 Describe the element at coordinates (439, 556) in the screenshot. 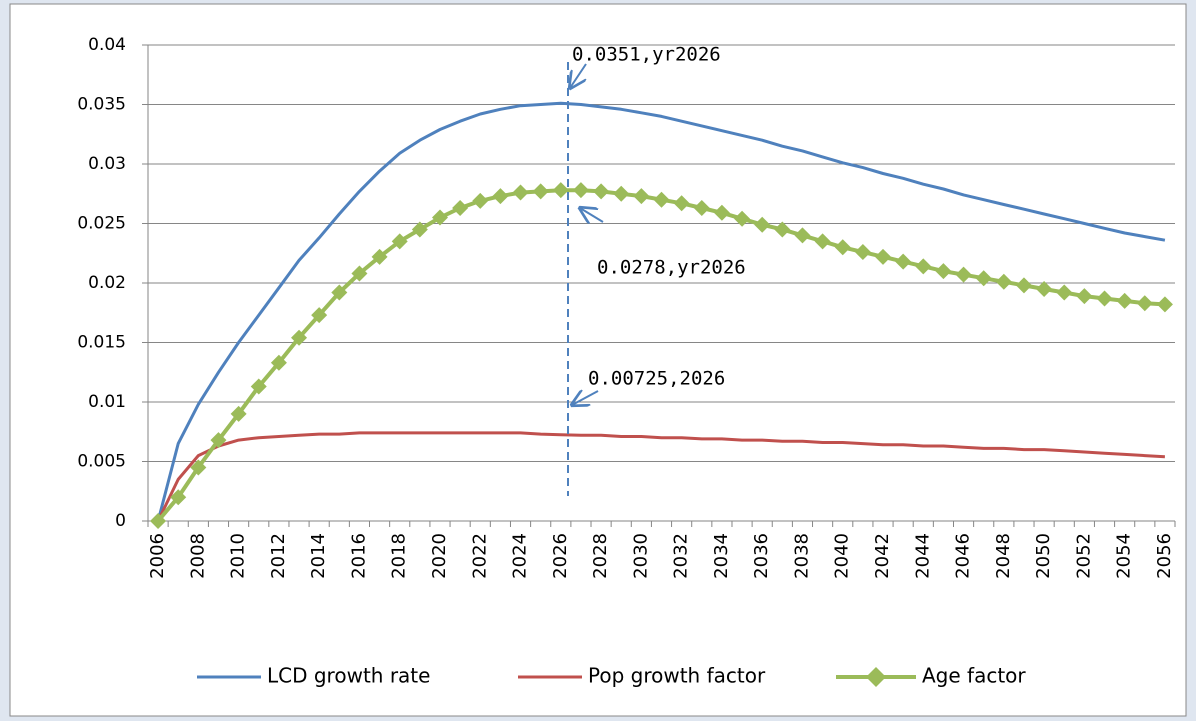

I see `x-tick-label: 2020` at that location.